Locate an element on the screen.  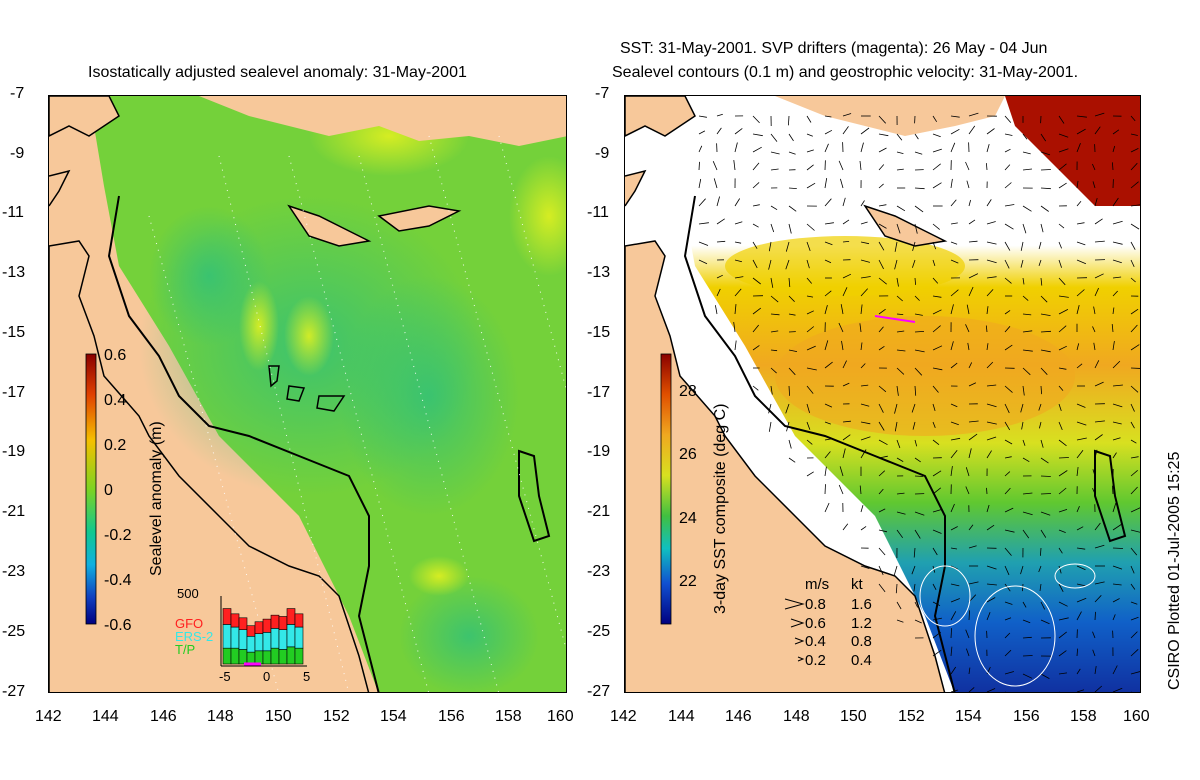
plot-credit: CSIRO Plotted 01-Jul-2005 15:25 is located at coordinates (1174, 570).